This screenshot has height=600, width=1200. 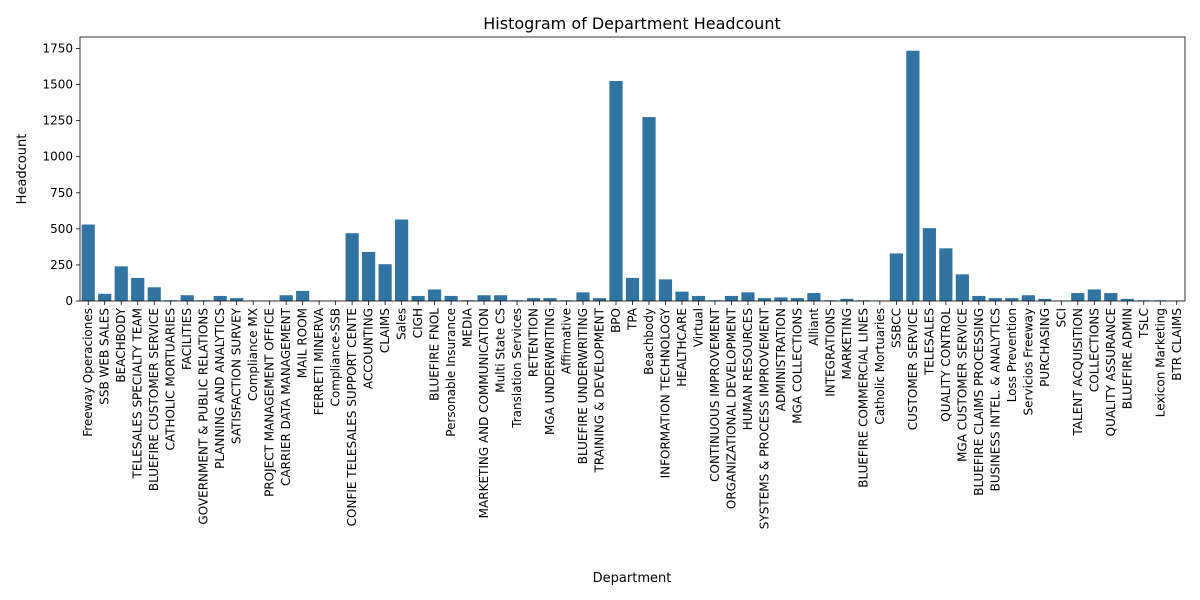 What do you see at coordinates (748, 369) in the screenshot?
I see `x-tick-label: HUMAN RESOURCES` at bounding box center [748, 369].